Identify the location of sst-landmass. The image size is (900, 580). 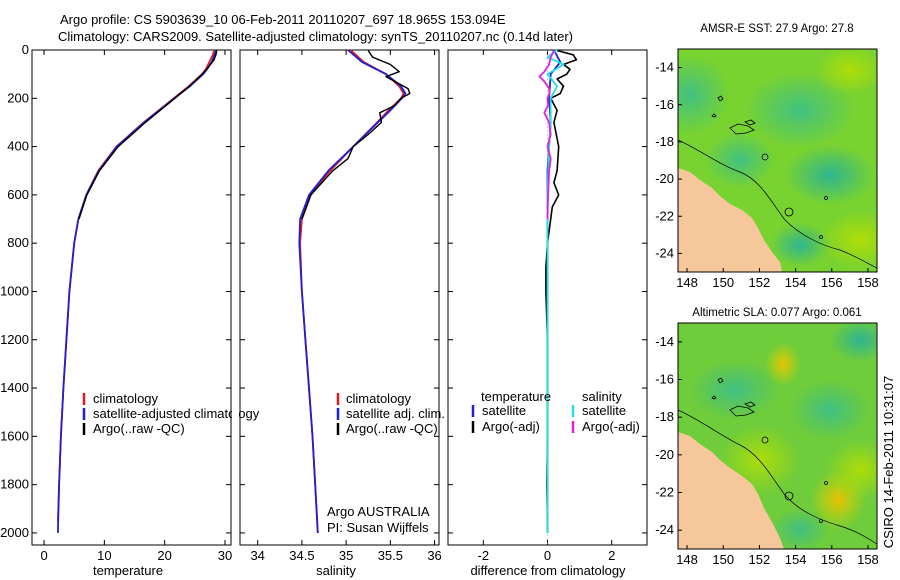
(730, 220).